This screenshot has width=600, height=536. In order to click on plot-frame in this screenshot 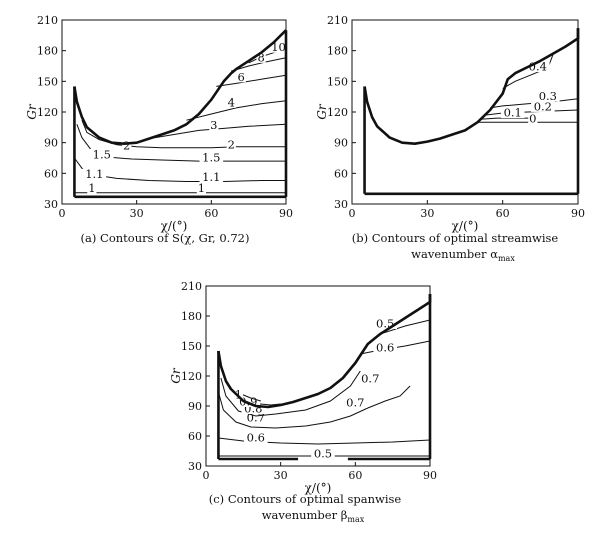, I will do `click(318, 376)`.